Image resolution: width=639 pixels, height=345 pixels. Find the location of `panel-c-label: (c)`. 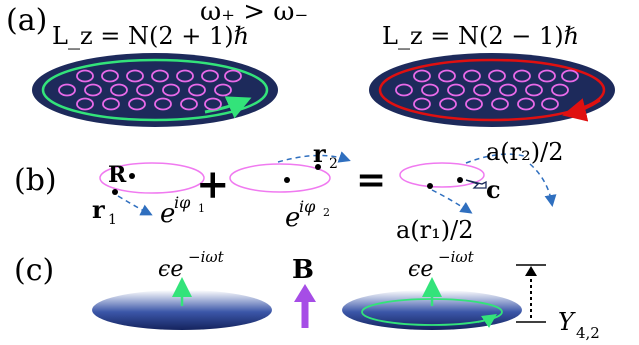

panel-c-label: (c) is located at coordinates (34, 270).